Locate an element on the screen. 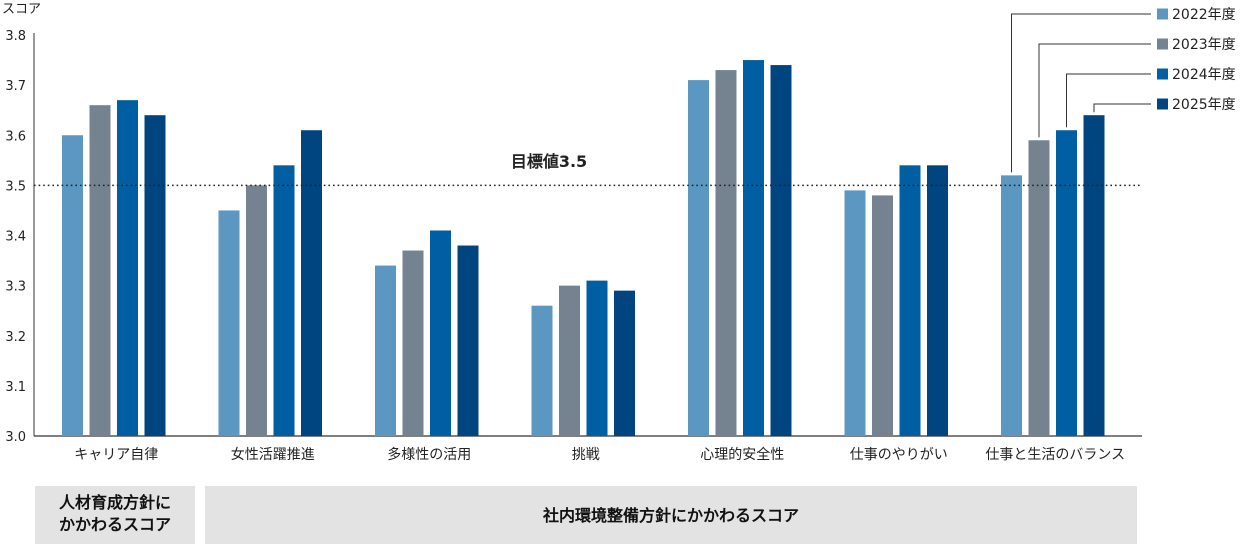 The image size is (1247, 545). target-label: 目標値3.5 is located at coordinates (549, 161).